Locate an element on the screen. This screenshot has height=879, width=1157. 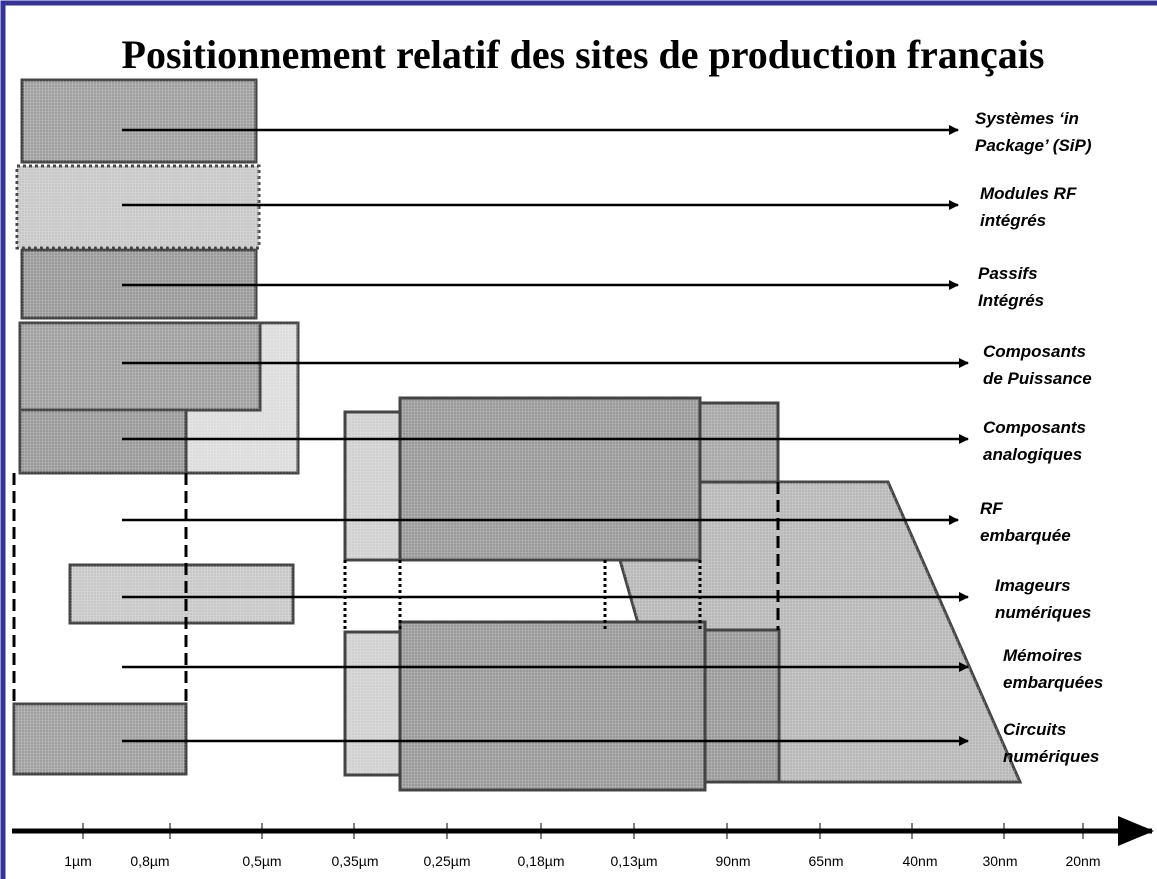
row-label: analogiques is located at coordinates (1032, 454).